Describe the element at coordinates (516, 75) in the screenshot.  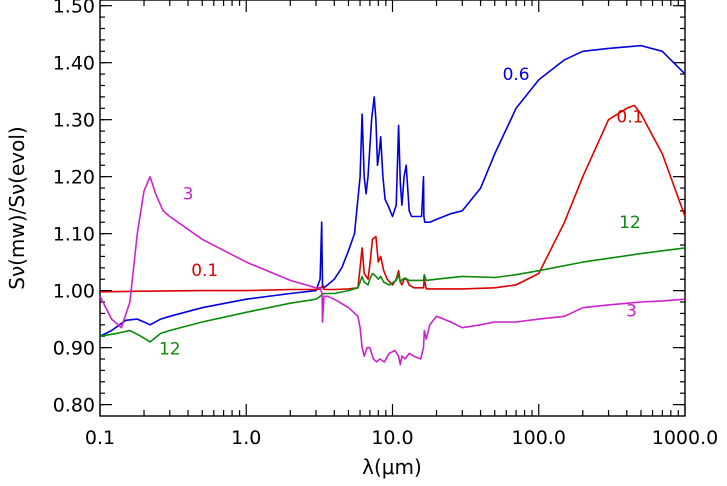
I see `series-label-0: 0.6` at that location.